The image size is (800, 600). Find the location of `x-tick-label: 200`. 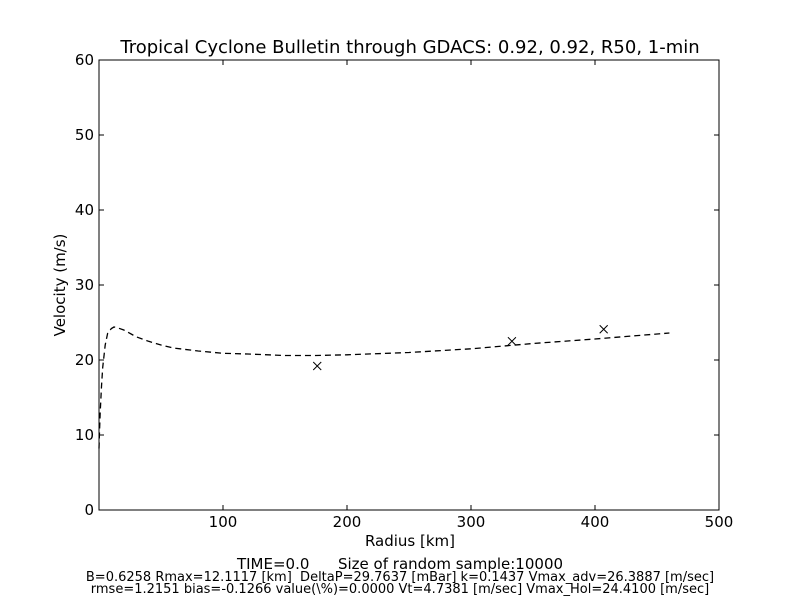

x-tick-label: 200 is located at coordinates (347, 522).